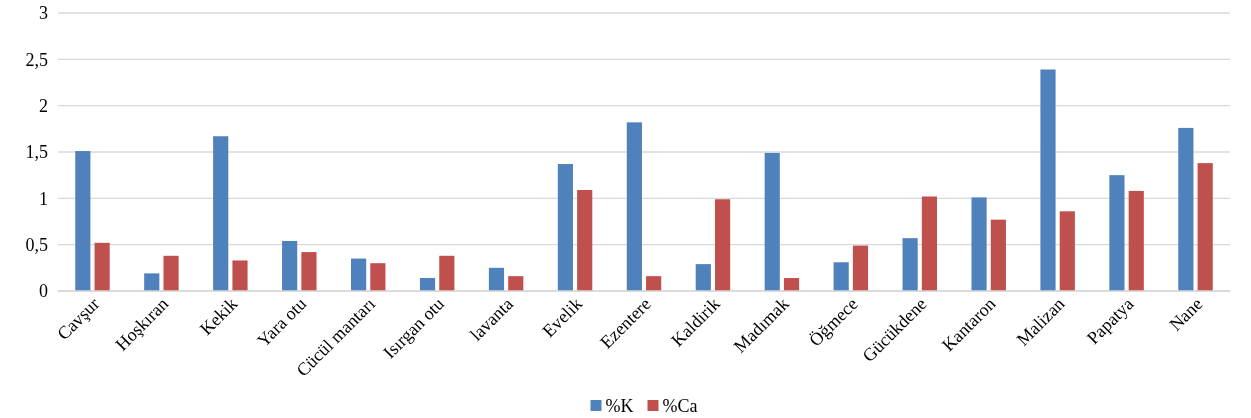  I want to click on y-tick-label: 0,5, so click(36, 244).